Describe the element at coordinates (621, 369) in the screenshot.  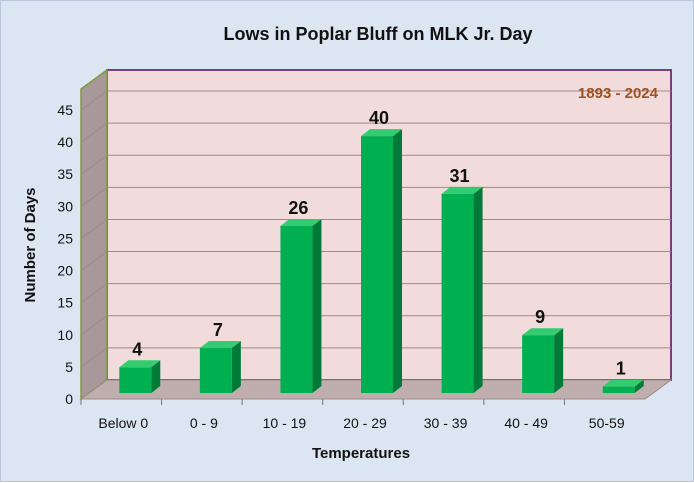
I see `data-label: 1` at that location.